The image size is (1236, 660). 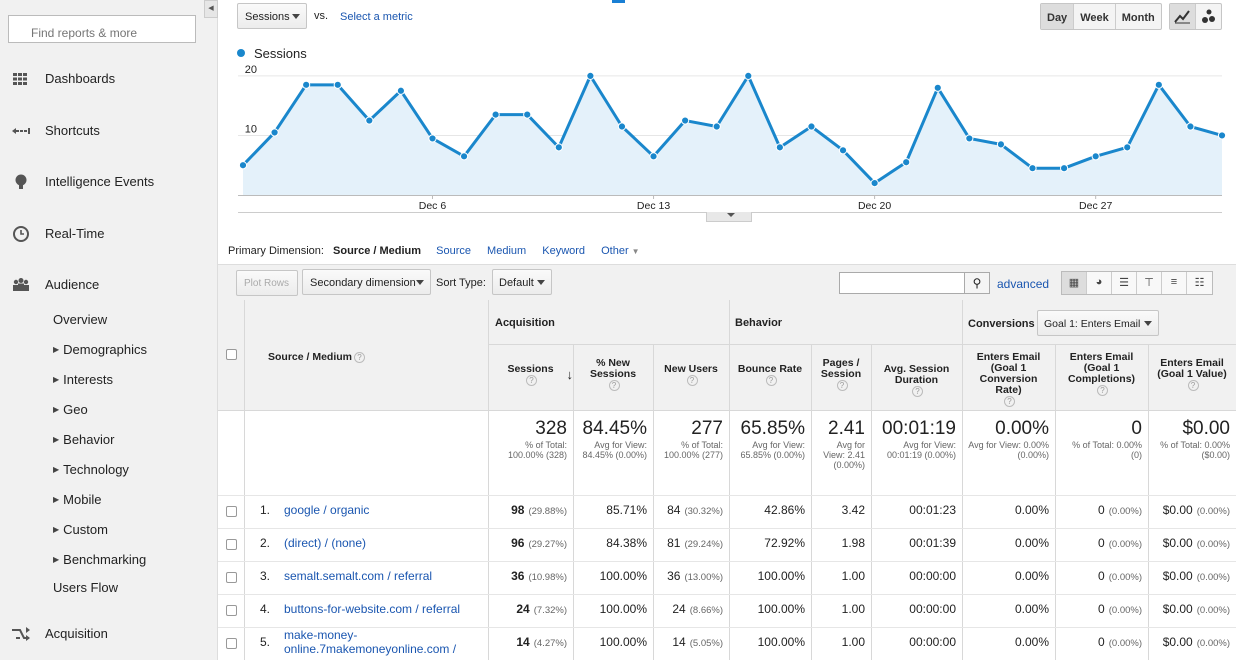 What do you see at coordinates (251, 70) in the screenshot?
I see `y-tick-label: 20` at bounding box center [251, 70].